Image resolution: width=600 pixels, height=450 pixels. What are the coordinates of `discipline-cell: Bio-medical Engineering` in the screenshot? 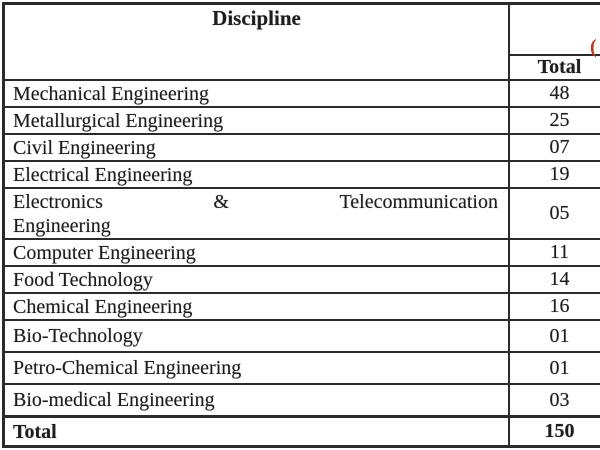 It's located at (114, 400).